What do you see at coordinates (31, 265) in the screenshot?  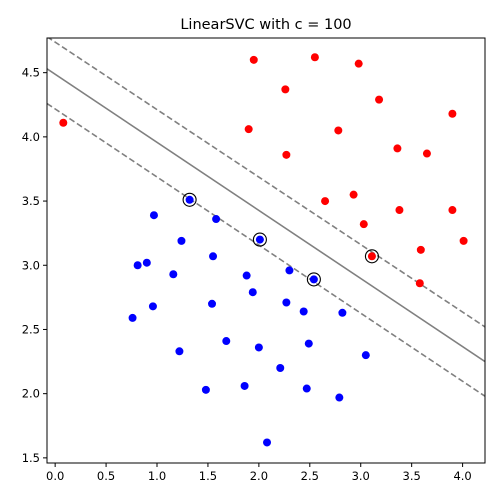 I see `y-tick-label: 3.0` at bounding box center [31, 265].